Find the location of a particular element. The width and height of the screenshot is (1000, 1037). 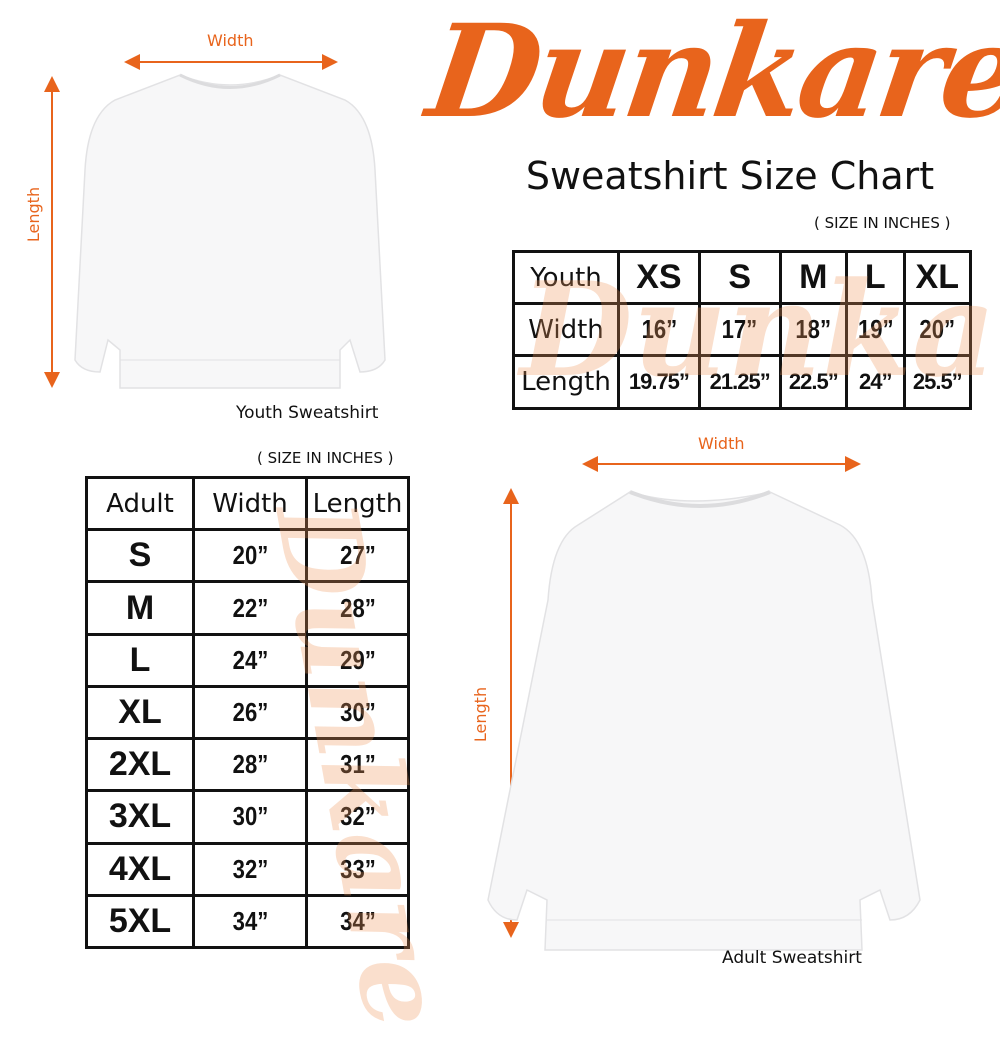

youth-sweatshirt-figure is located at coordinates (215, 221).